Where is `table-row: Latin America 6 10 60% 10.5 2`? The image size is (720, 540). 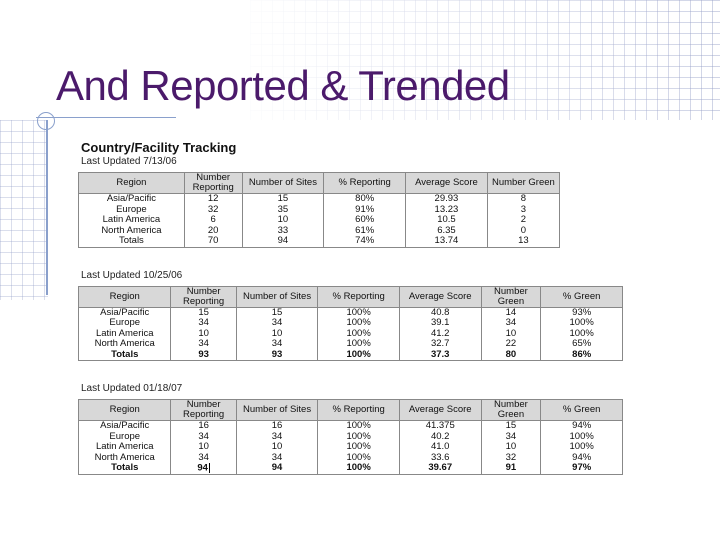
table-row: Latin America 6 10 60% 10.5 2 is located at coordinates (319, 220).